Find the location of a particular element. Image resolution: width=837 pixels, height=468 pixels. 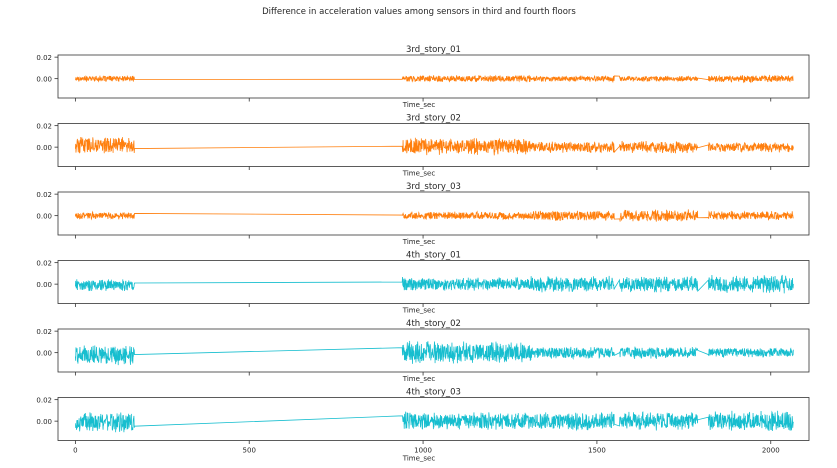

subplot-3rd_story_02: 3rd_story_02 0.00 0.02 Time_sec is located at coordinates (423, 146).